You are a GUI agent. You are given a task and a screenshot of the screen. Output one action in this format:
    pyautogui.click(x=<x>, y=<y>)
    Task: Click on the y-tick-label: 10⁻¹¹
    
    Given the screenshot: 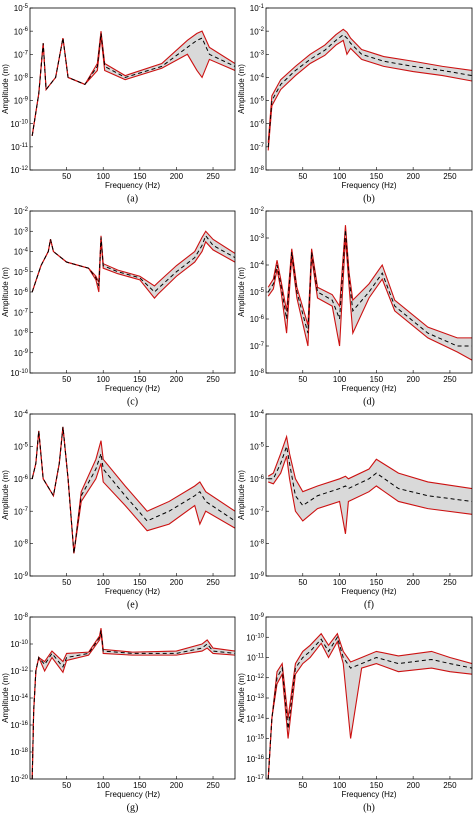 What is the action you would take?
    pyautogui.click(x=20, y=147)
    